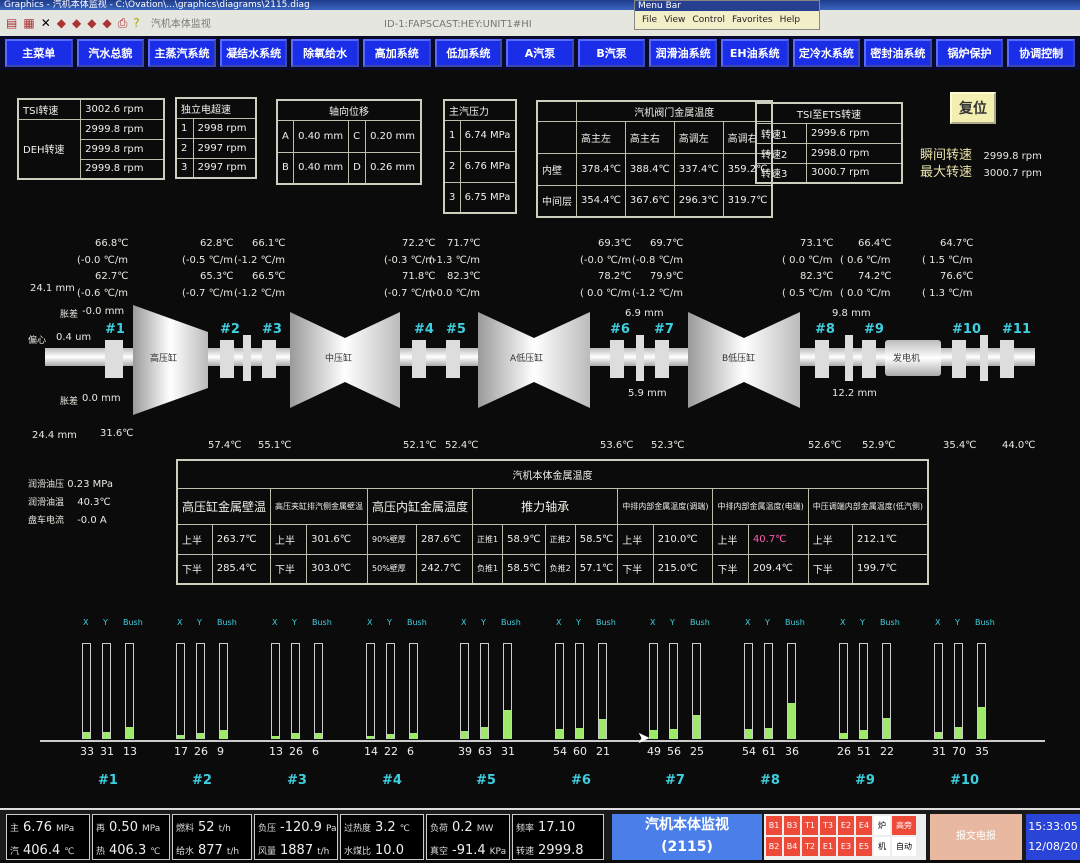  What do you see at coordinates (151, 829) in the screenshot?
I see `status-unit: MPa` at bounding box center [151, 829].